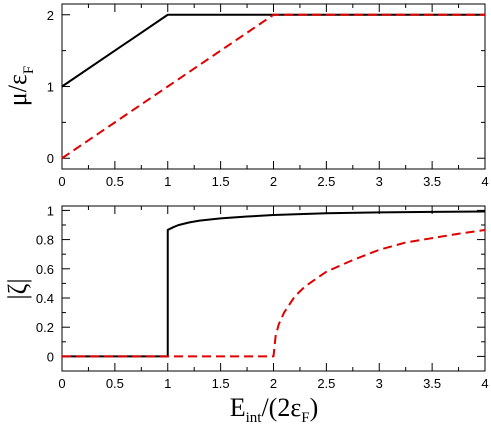 This screenshot has width=491, height=430. Describe the element at coordinates (115, 383) in the screenshot. I see `bottom-xtick-label: 0.5` at that location.